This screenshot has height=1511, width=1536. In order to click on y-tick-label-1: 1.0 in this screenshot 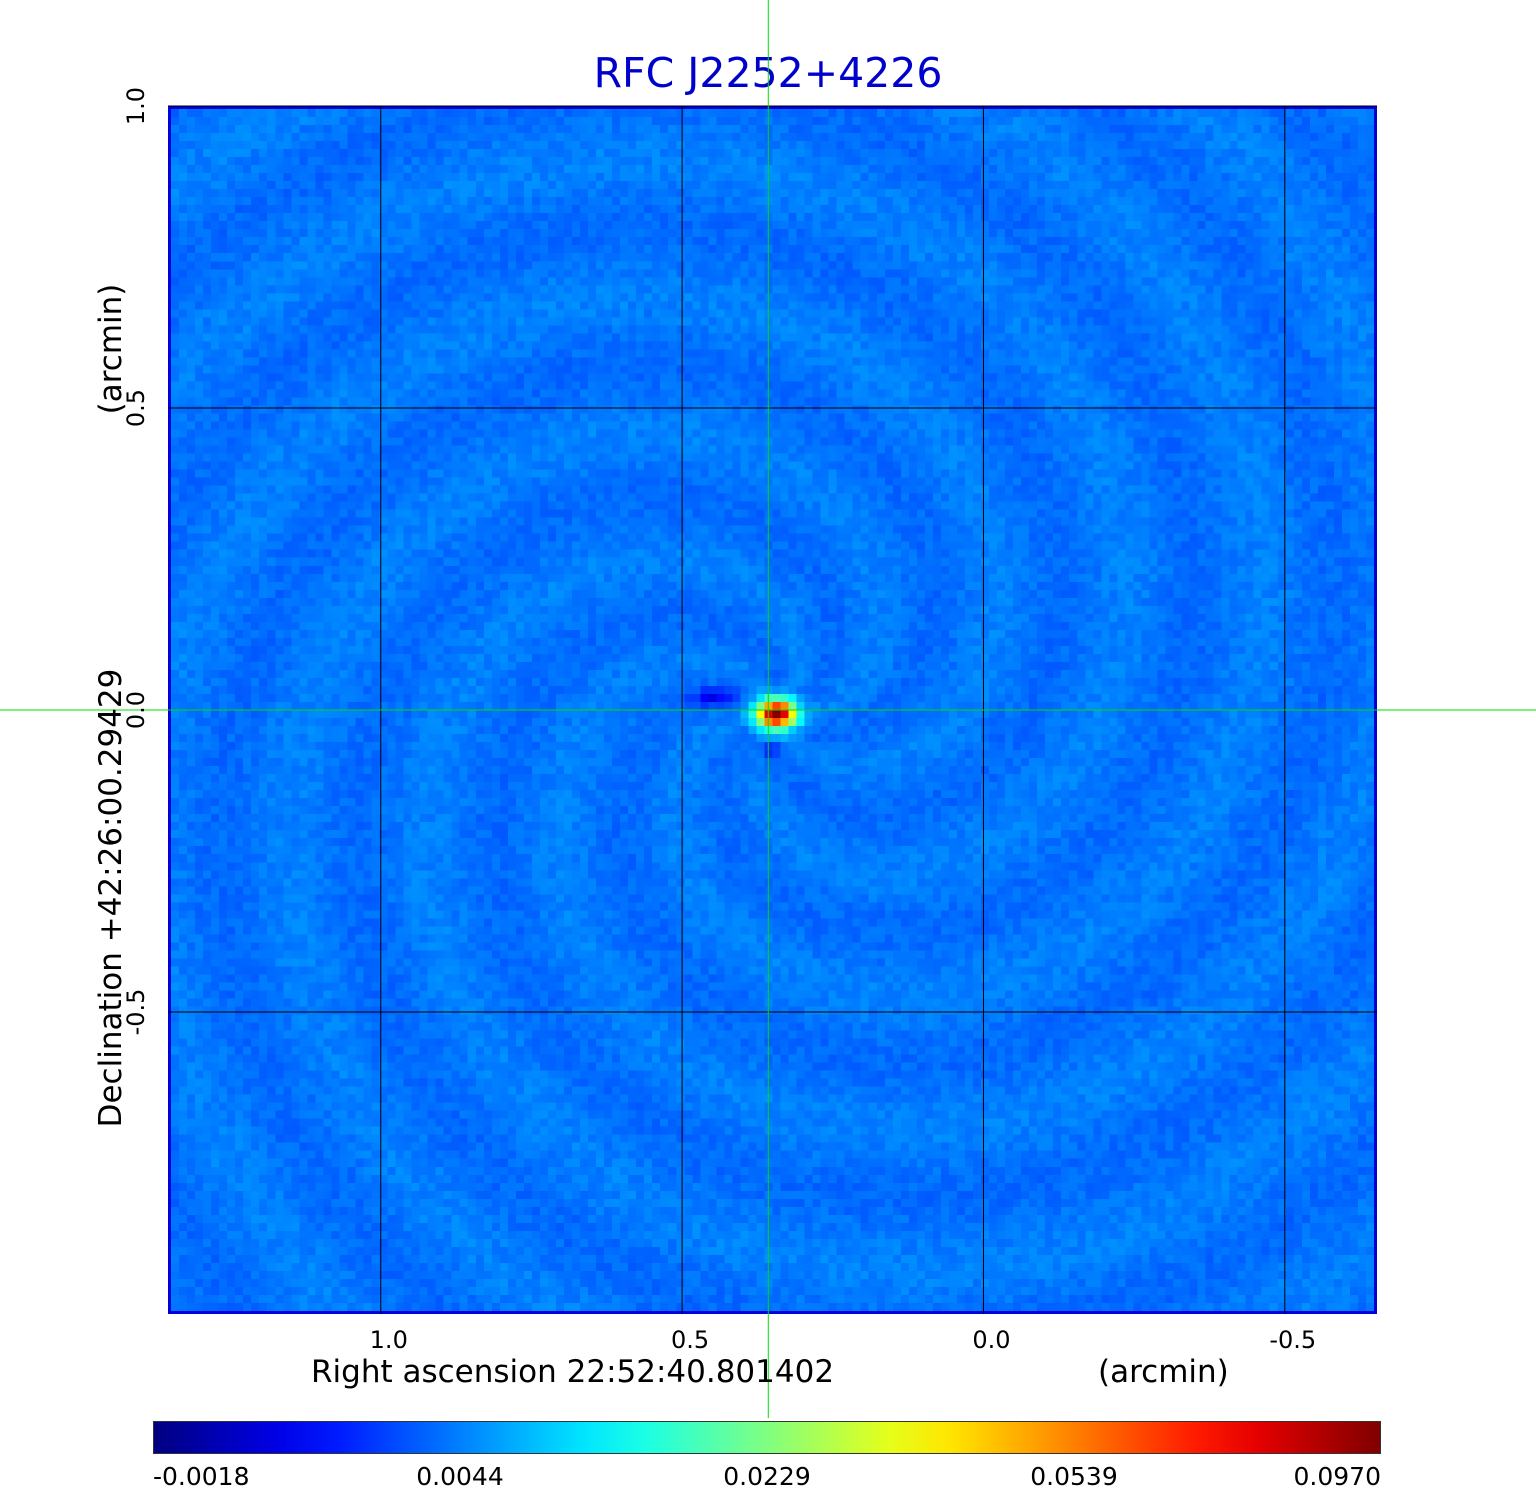, I will do `click(136, 106)`.